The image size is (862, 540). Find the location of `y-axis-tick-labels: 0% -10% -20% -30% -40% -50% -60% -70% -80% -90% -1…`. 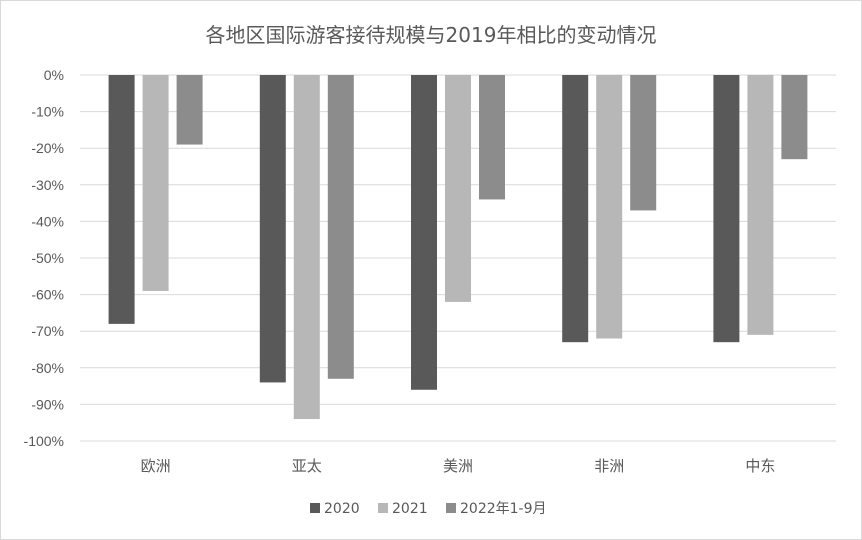

y-axis-tick-labels: 0% -10% -20% -30% -40% -50% -60% -70% -80% -90% -1… is located at coordinates (44, 258).